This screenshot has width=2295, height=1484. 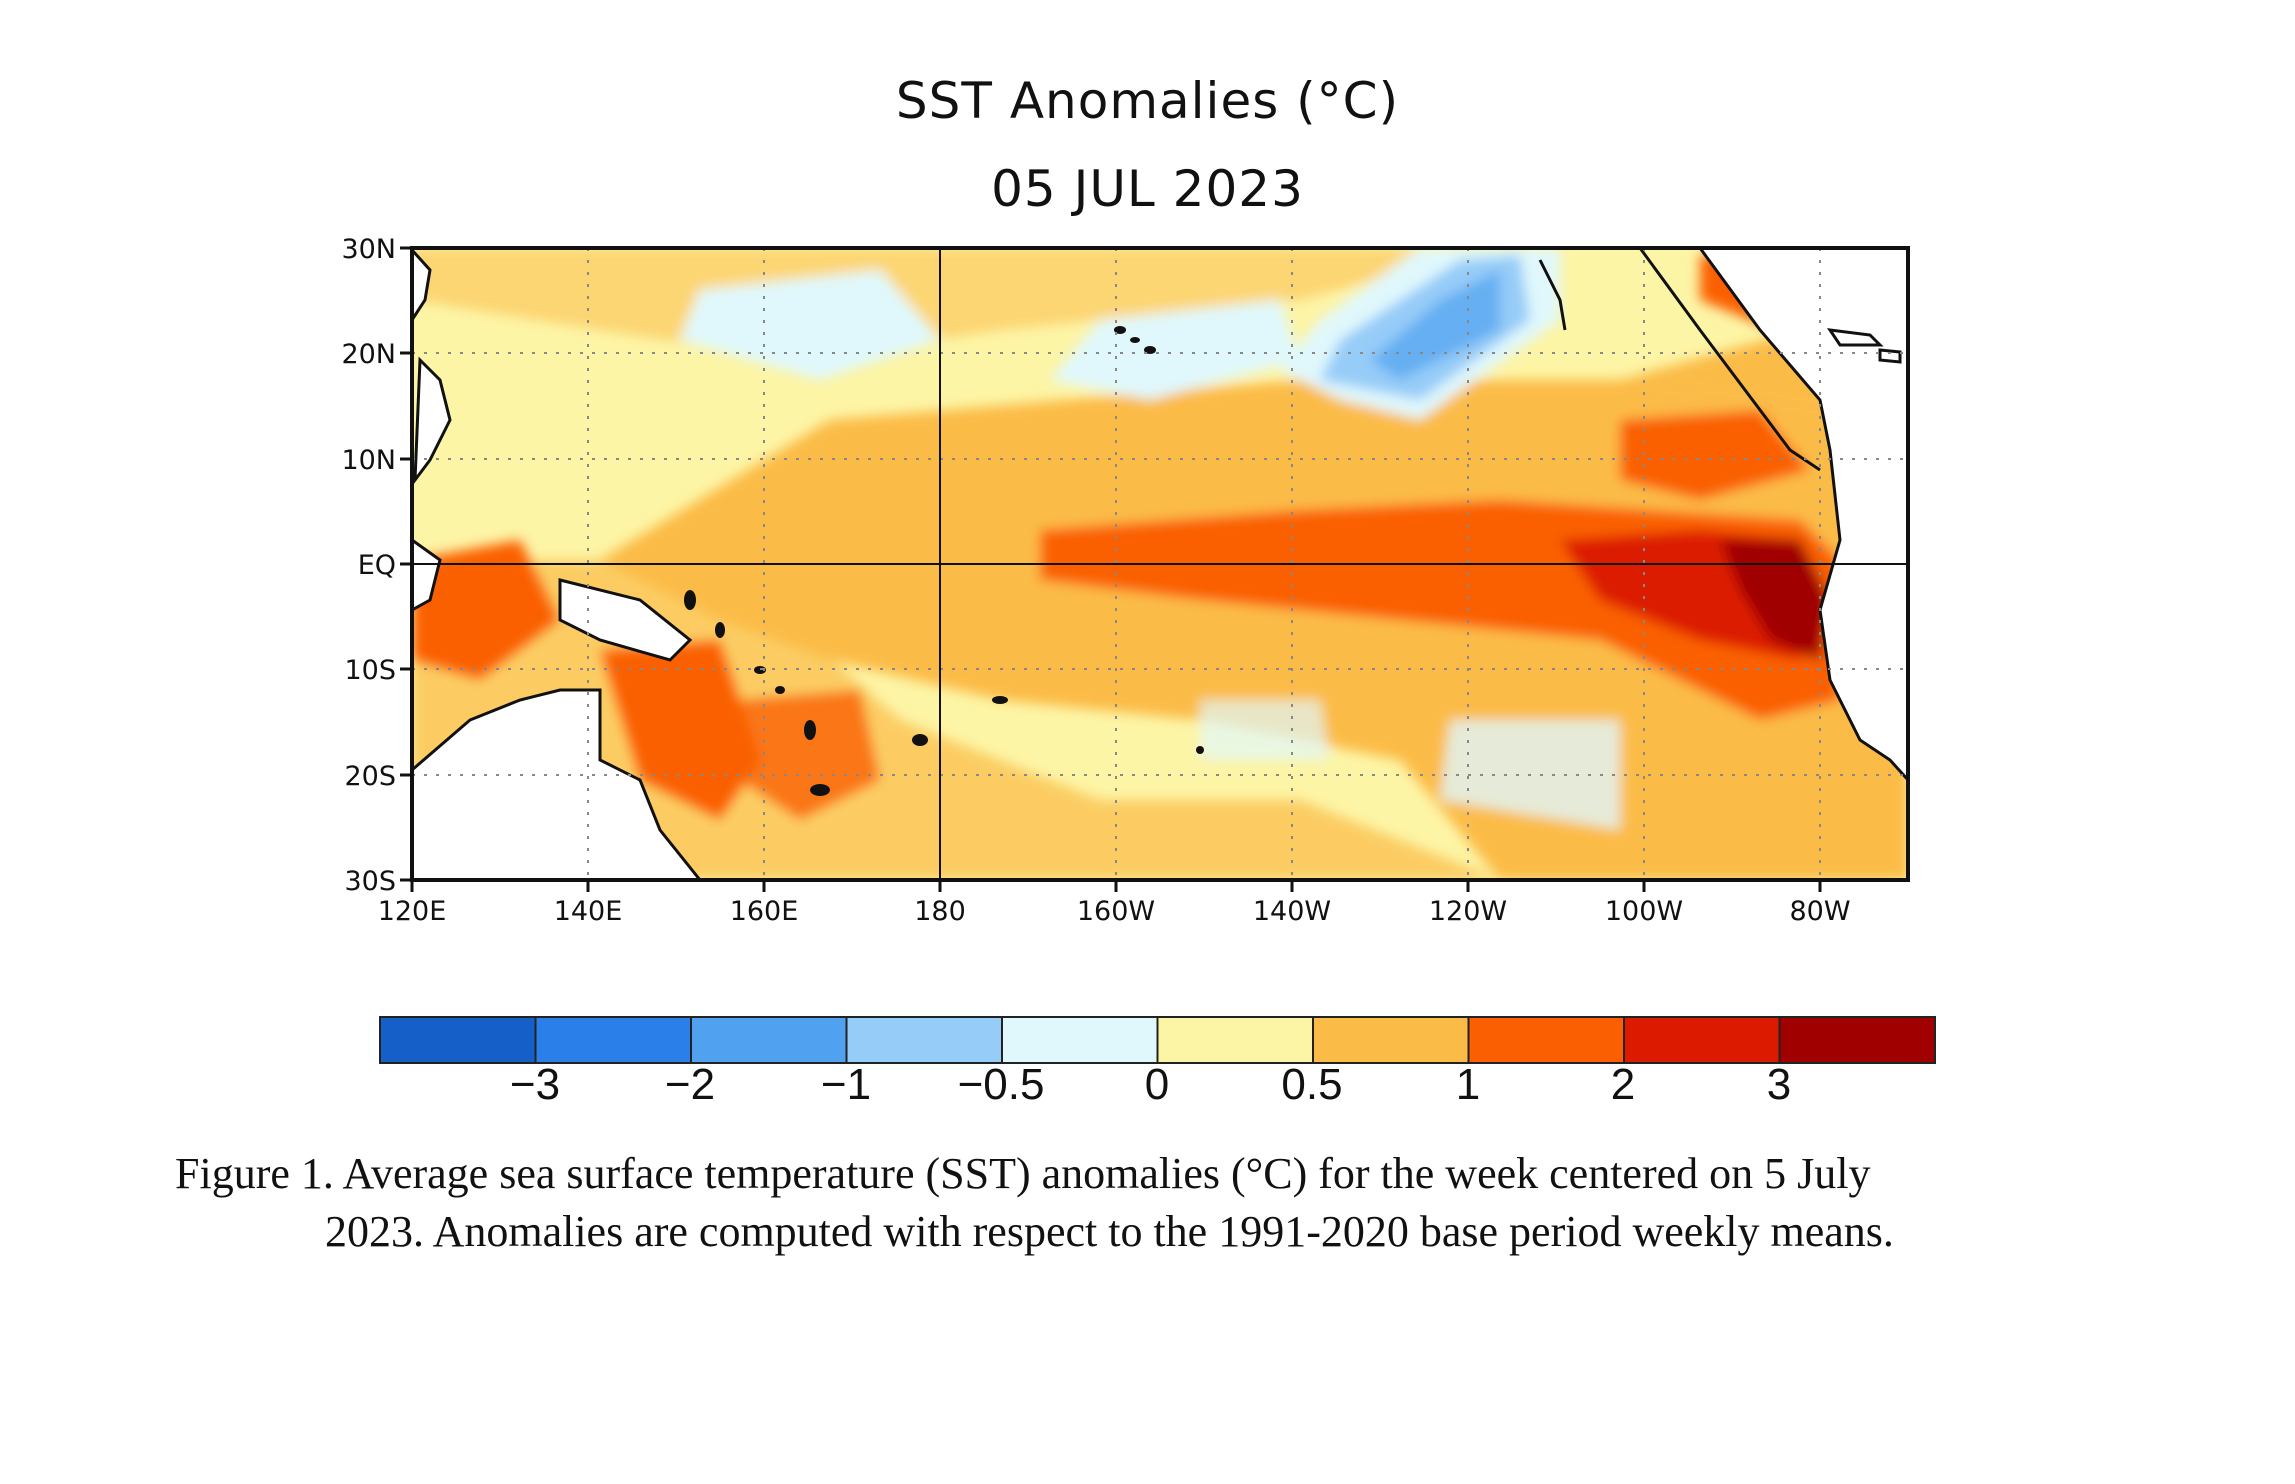 I want to click on lat-labels: 30N 20N 10N EQ 10S 20S 30S, so click(x=368, y=565).